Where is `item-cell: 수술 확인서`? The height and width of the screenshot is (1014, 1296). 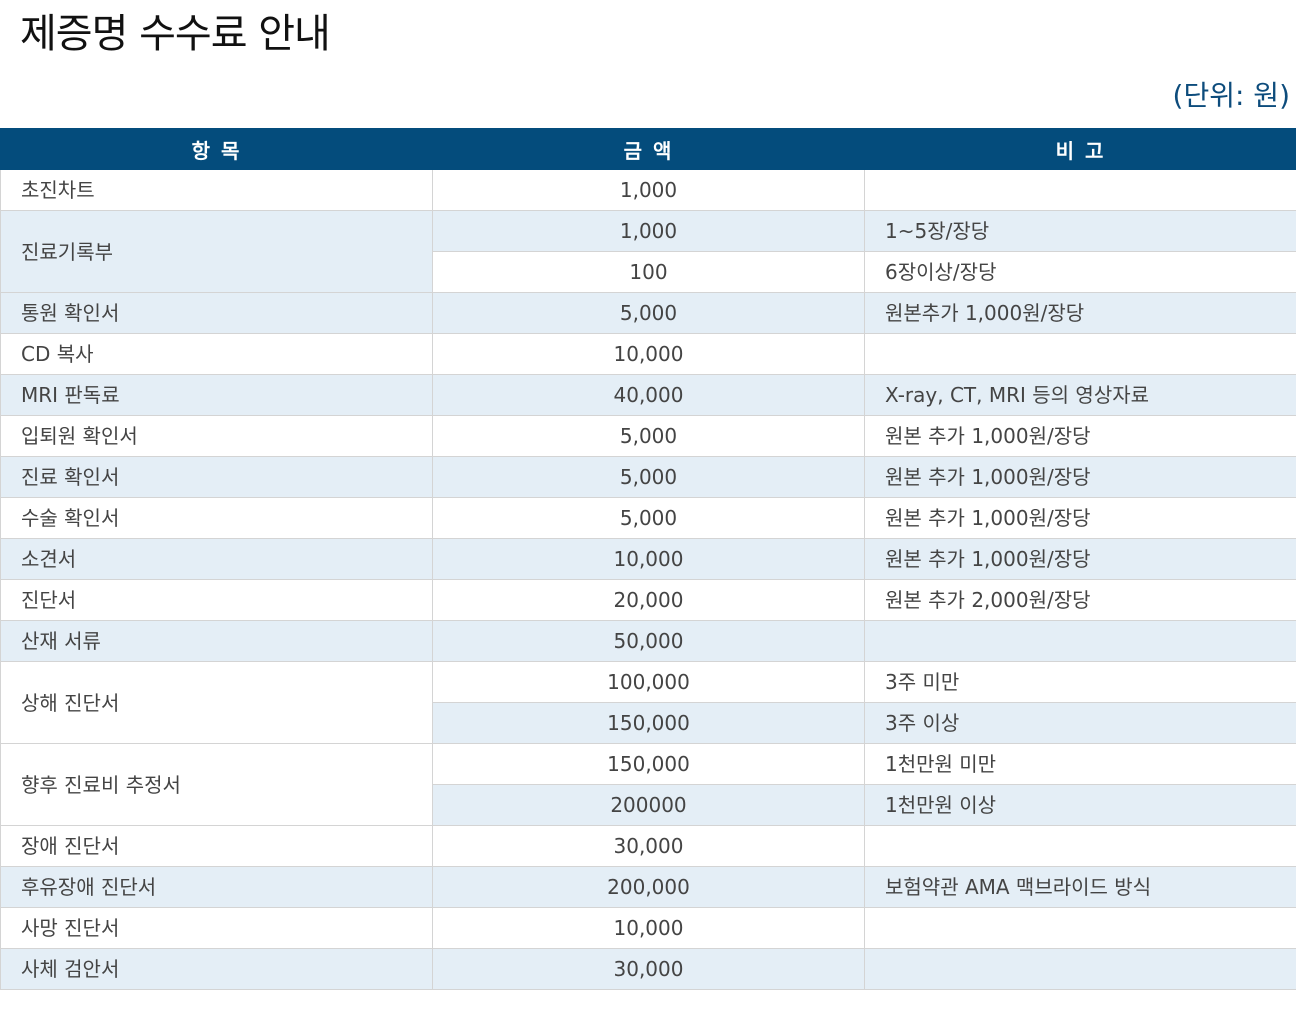
item-cell: 수술 확인서 is located at coordinates (216, 518).